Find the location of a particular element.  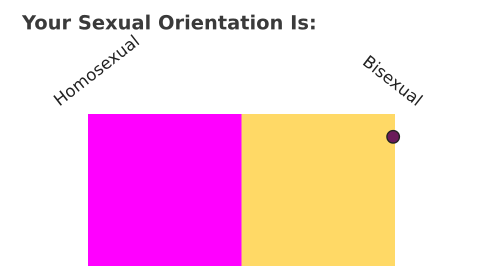

chart-title: Your Sexual Orientation Is is located at coordinates (168, 22).